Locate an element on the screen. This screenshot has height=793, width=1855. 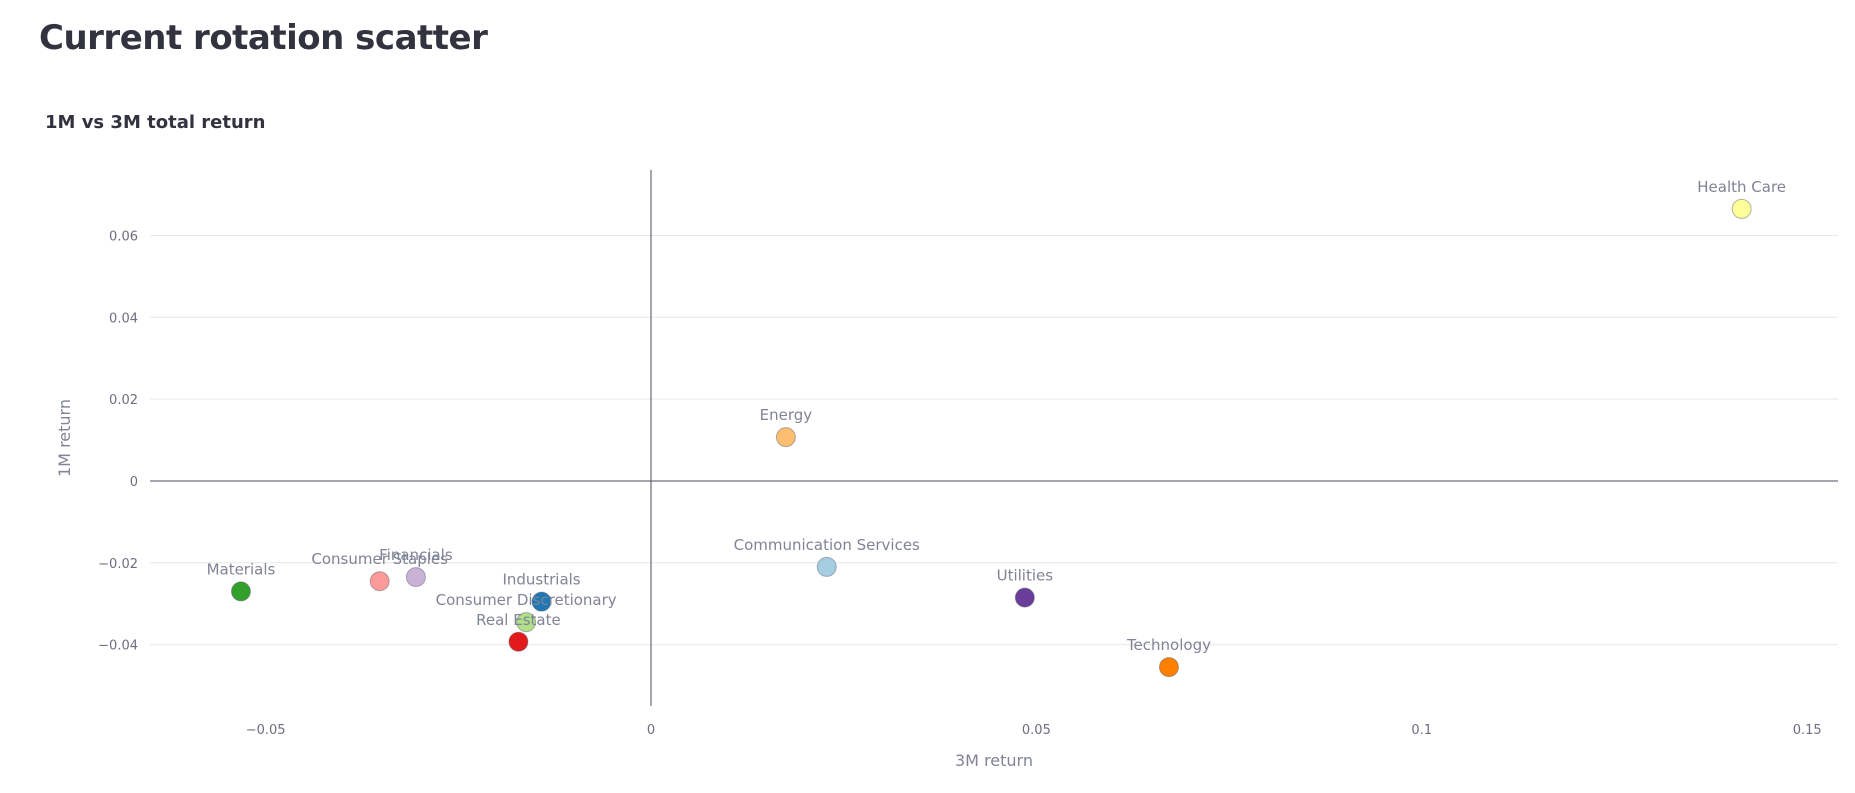
point-label-communication-services: Communication Services is located at coordinates (827, 545).